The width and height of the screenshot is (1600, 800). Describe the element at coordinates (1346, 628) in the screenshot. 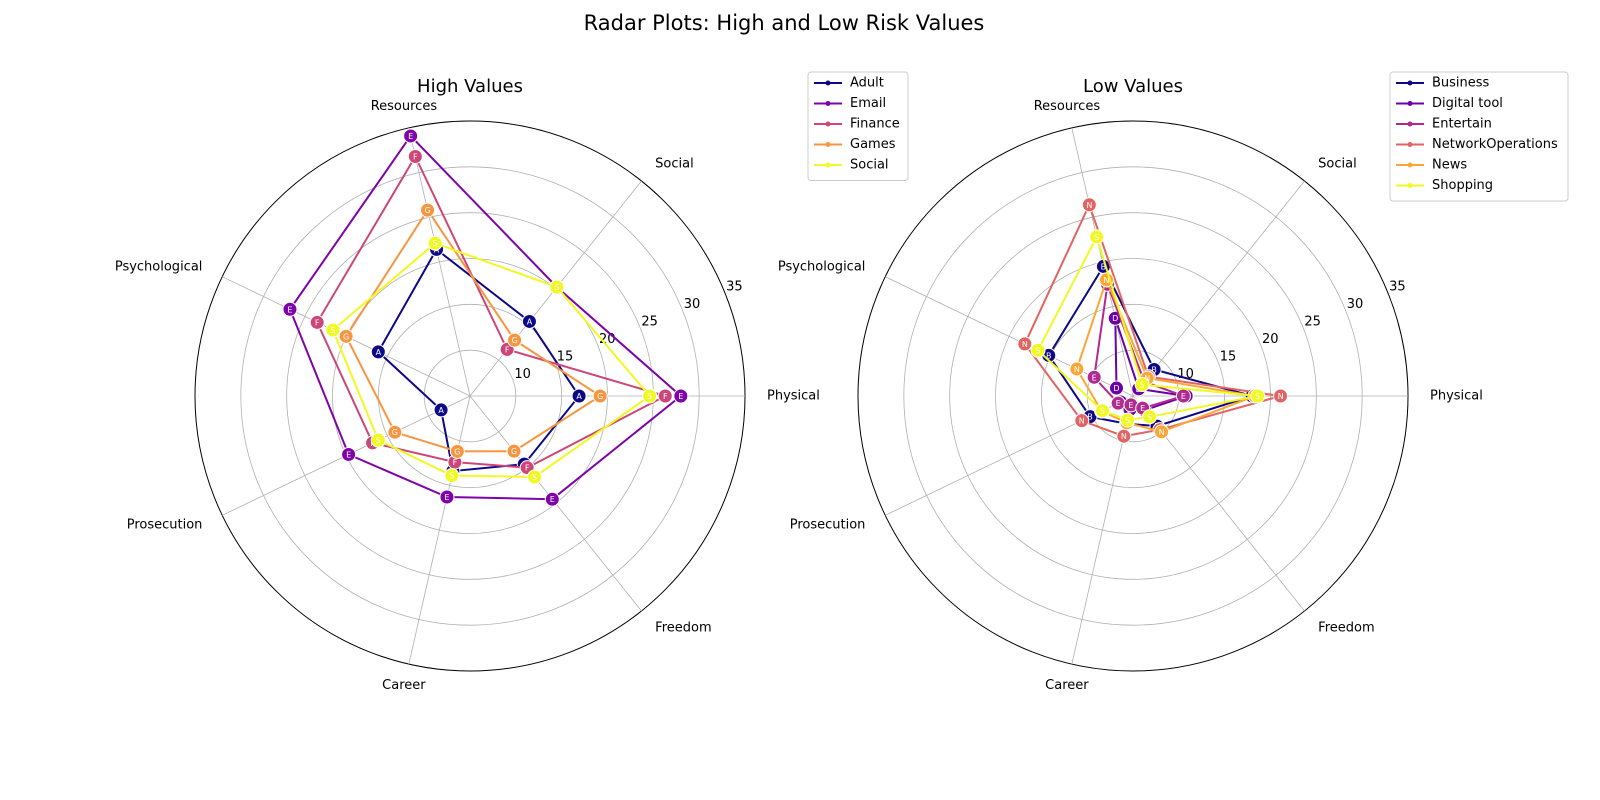

I see `category-label: Freedom` at that location.